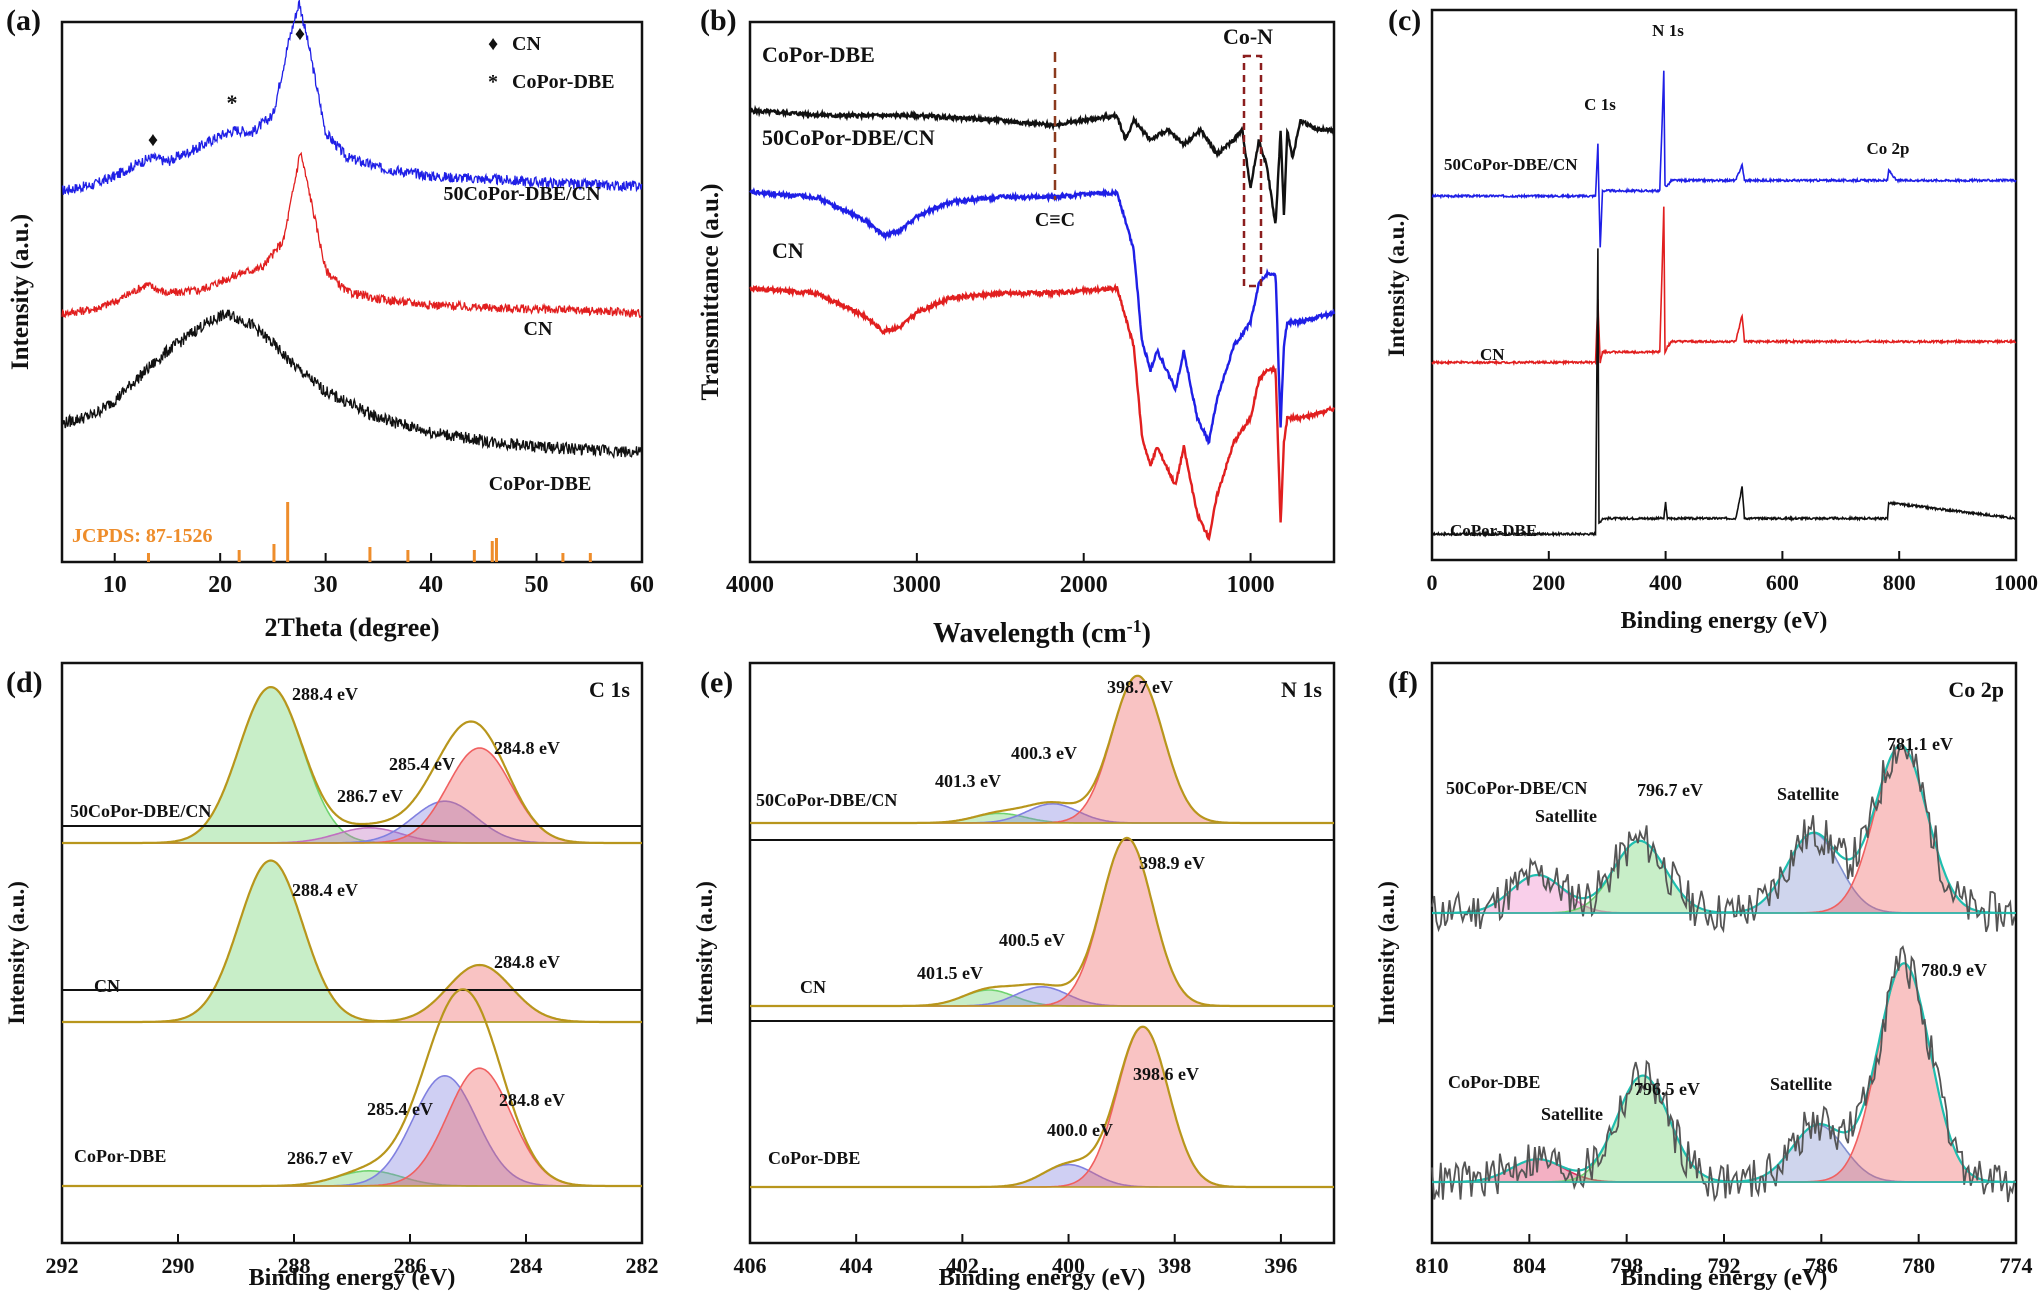  Describe the element at coordinates (1600, 104) in the screenshot. I see `panel-c-peak-label: C 1s` at that location.